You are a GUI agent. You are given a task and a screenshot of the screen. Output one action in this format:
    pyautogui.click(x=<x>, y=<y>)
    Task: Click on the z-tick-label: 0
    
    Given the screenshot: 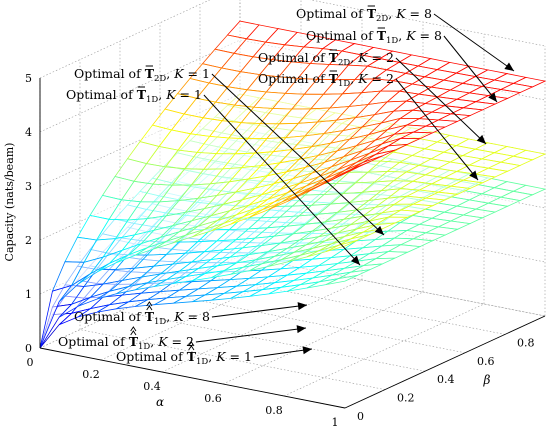 What is the action you would take?
    pyautogui.click(x=28, y=348)
    